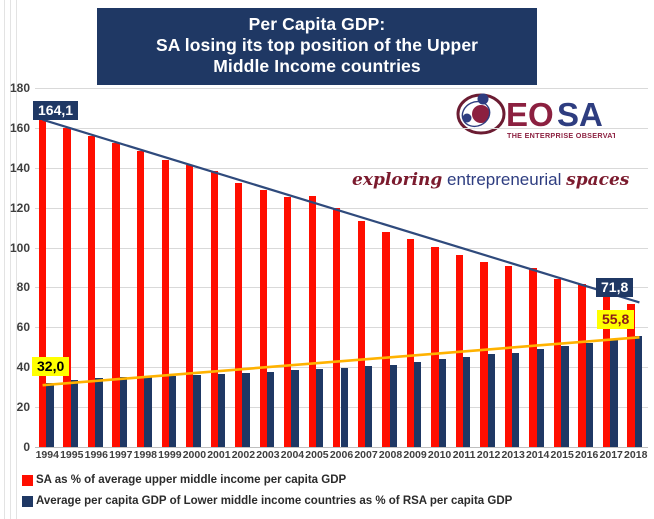 The height and width of the screenshot is (519, 654). Describe the element at coordinates (74, 413) in the screenshot. I see `bar-navy-1995` at that location.